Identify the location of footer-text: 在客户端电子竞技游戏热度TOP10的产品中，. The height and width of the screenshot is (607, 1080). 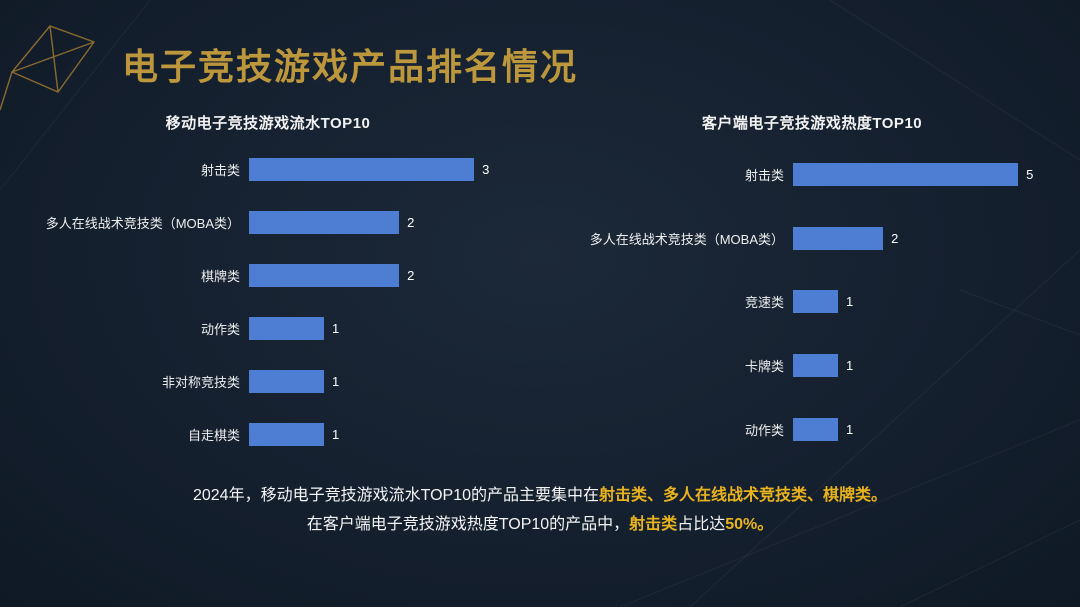
(468, 524).